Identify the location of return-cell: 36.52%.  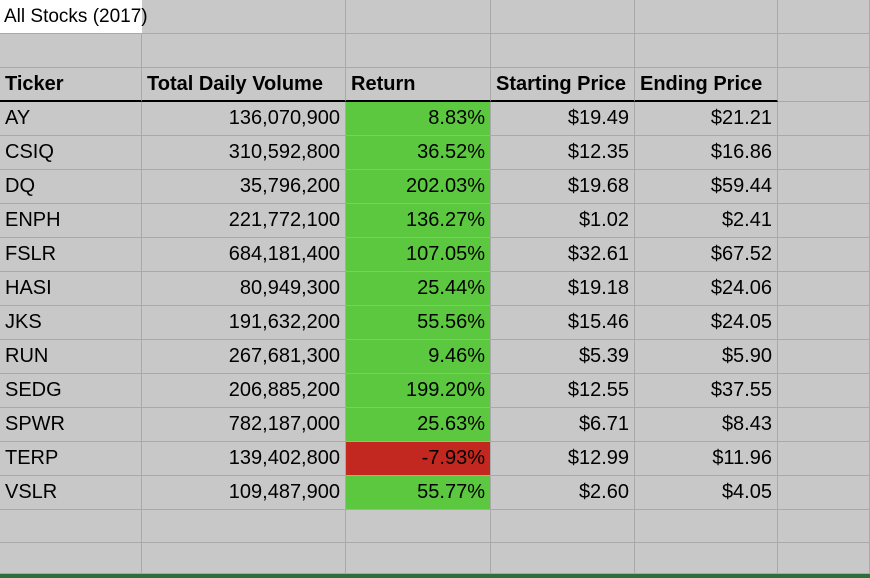
(418, 153).